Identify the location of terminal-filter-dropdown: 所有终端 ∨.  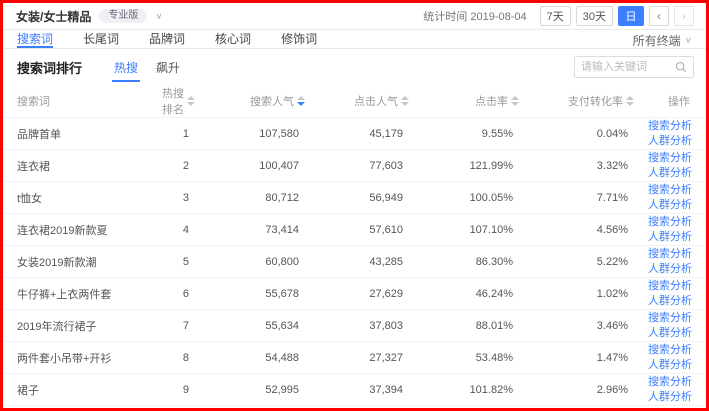
(662, 39).